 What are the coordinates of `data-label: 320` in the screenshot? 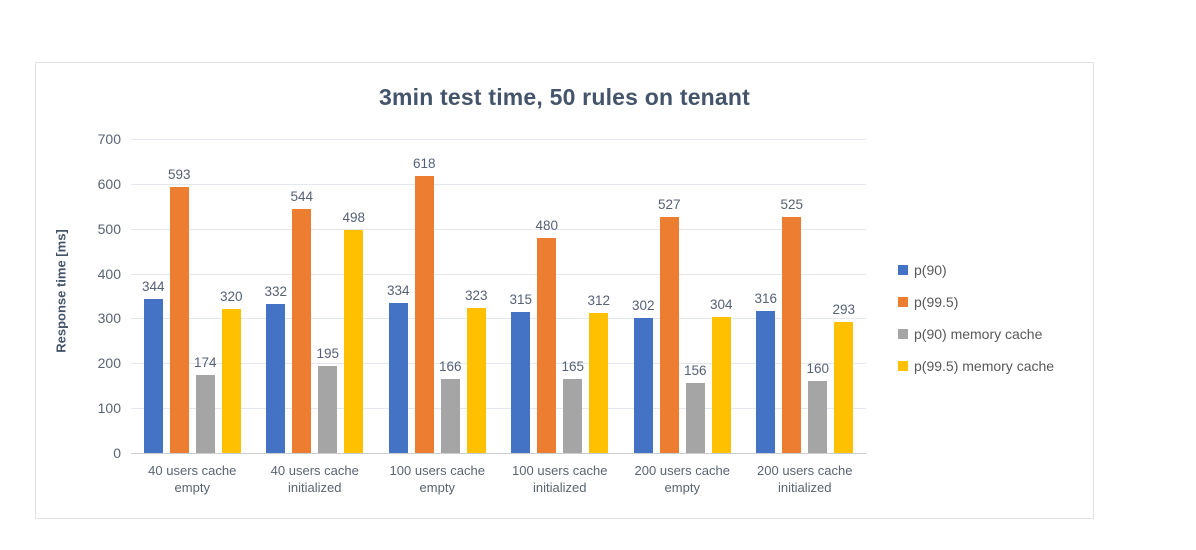 It's located at (231, 296).